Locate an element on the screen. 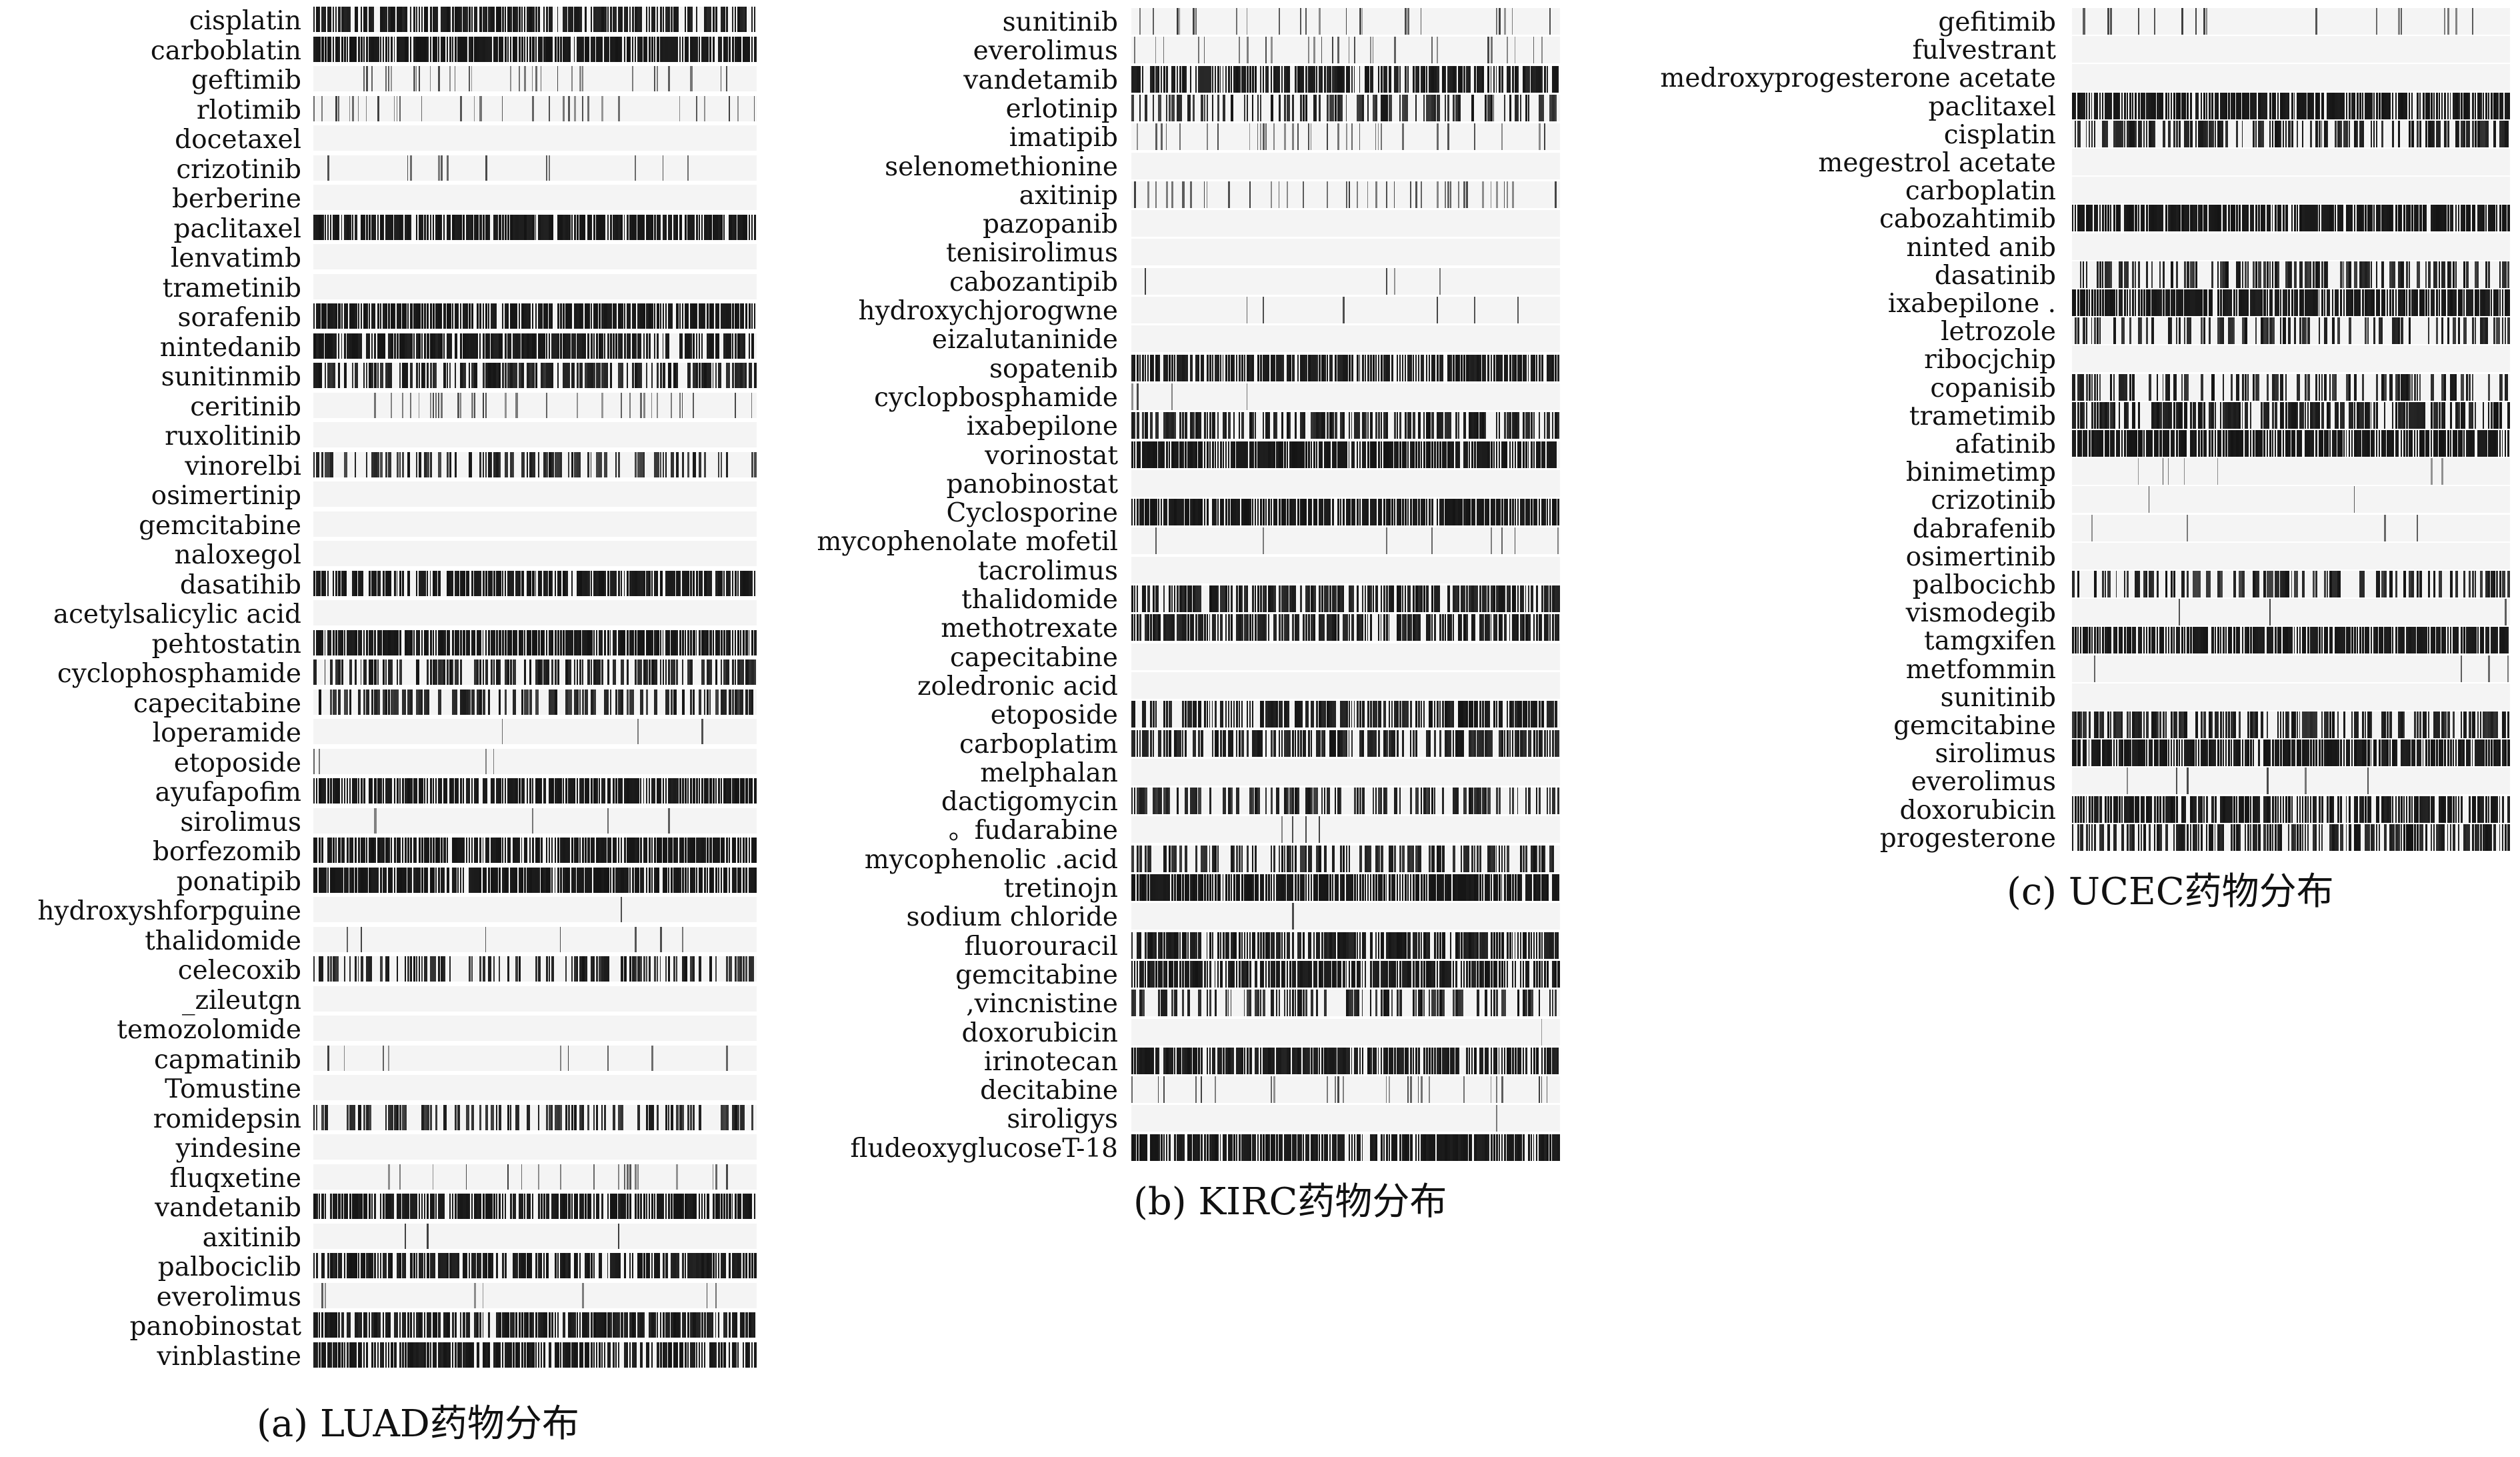 Image resolution: width=2520 pixels, height=1457 pixels. heatmap-row: ninted anib is located at coordinates (2066, 247).